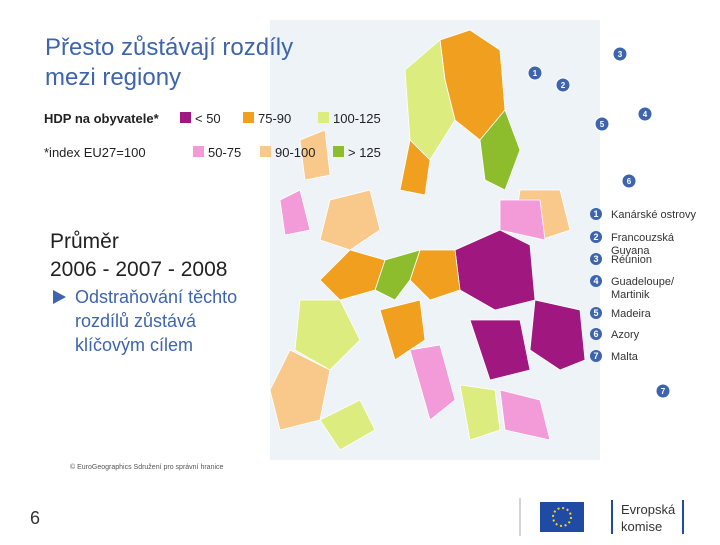 The width and height of the screenshot is (720, 545). I want to click on map-inset-number: 1, so click(535, 73).